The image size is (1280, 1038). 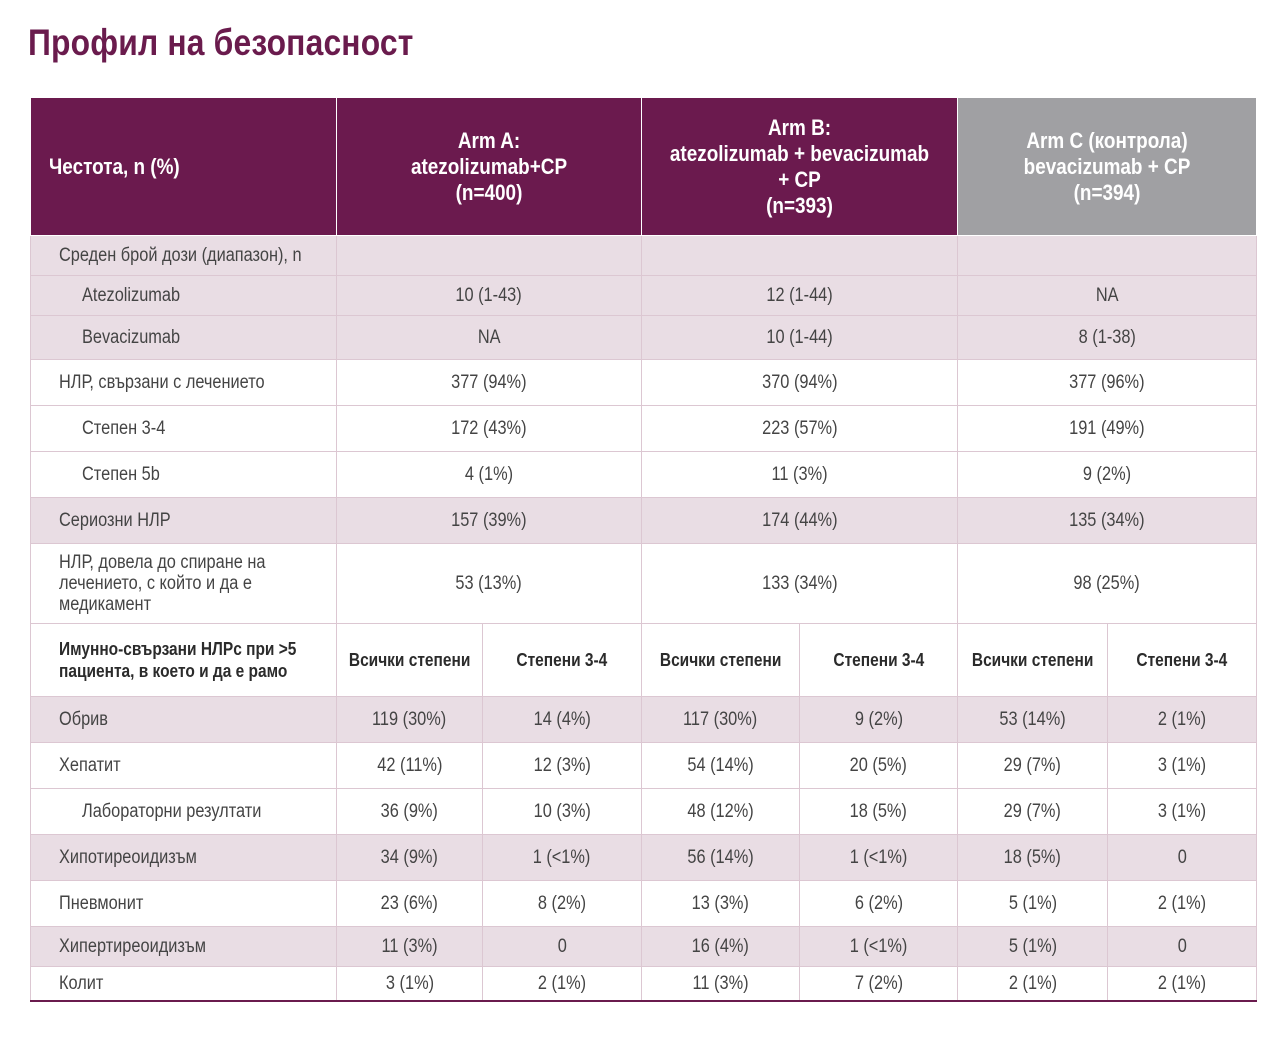 What do you see at coordinates (721, 660) in the screenshot?
I see `arm-b-all-grades-header: Всички степени` at bounding box center [721, 660].